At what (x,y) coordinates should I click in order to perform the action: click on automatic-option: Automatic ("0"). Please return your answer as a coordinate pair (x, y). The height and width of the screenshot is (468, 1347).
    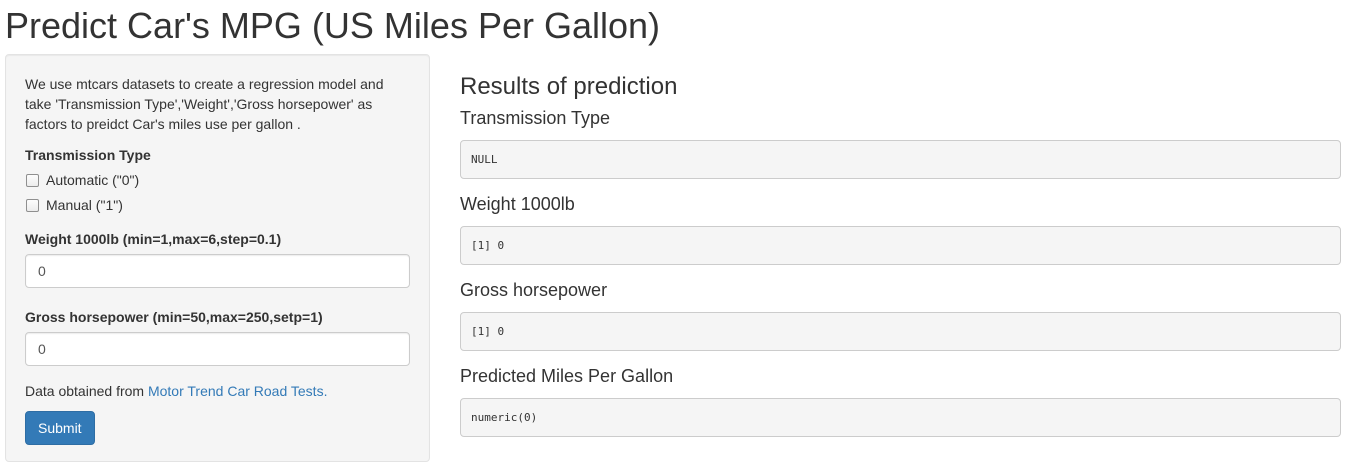
    Looking at the image, I should click on (217, 180).